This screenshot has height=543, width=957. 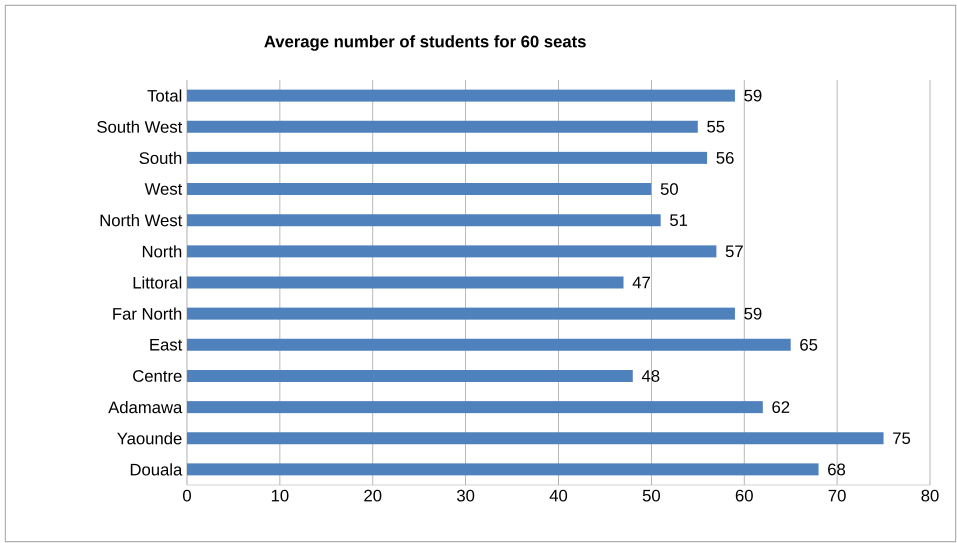 I want to click on y-tick-label: Centre, so click(x=157, y=376).